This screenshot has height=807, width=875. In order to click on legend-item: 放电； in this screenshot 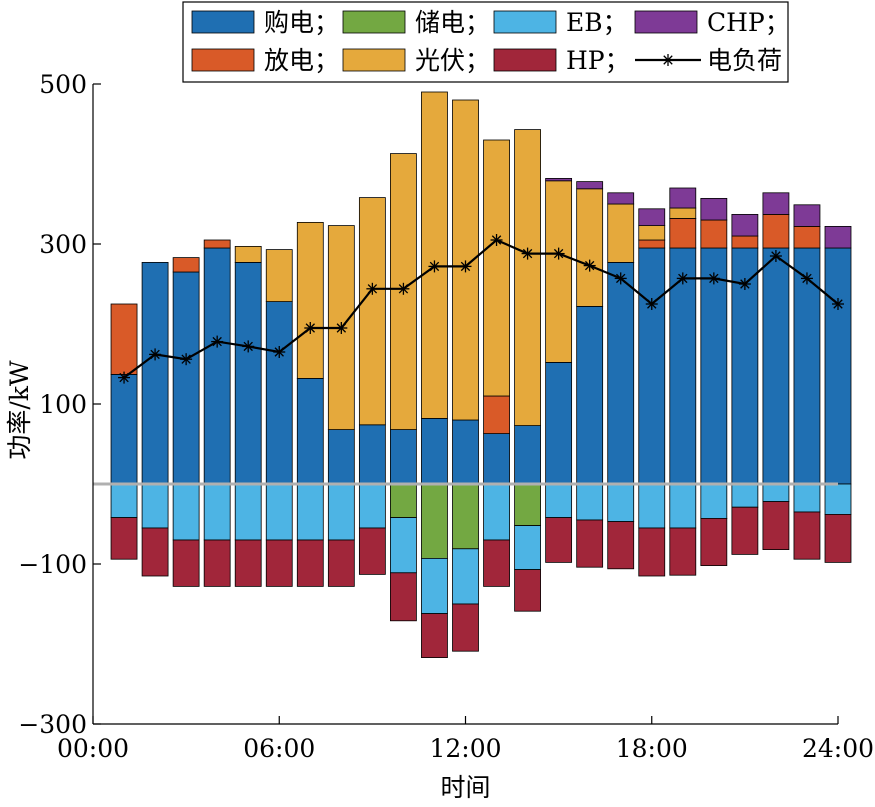, I will do `click(265, 60)`.